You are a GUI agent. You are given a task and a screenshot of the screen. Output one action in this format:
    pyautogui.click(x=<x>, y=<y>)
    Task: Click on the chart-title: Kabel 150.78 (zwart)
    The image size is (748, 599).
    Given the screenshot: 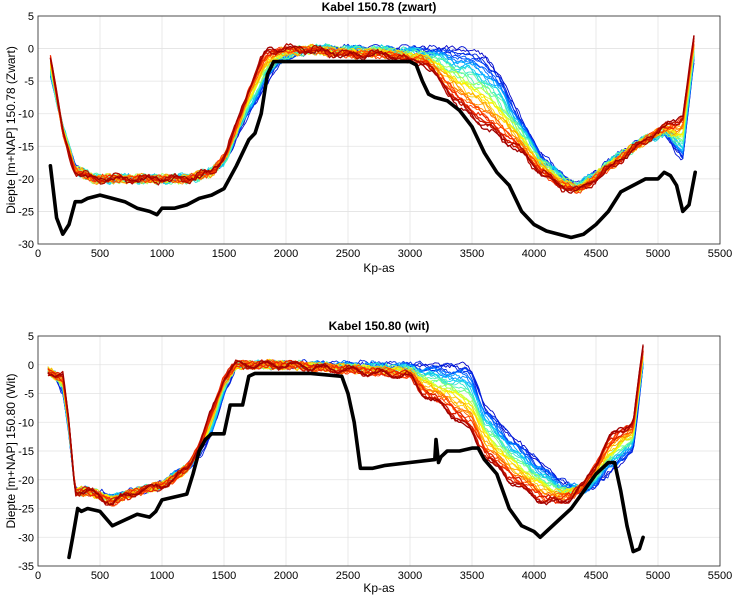 What is the action you would take?
    pyautogui.click(x=379, y=7)
    